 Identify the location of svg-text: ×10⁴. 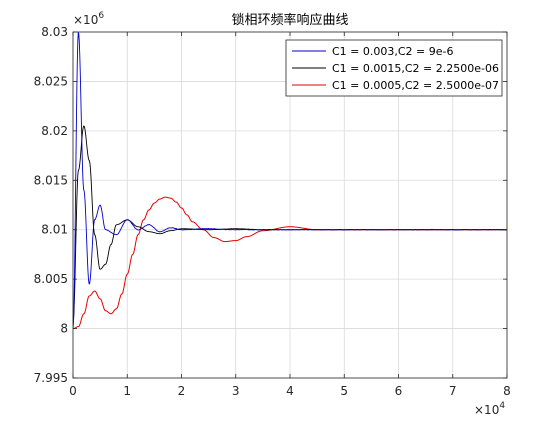
(489, 409).